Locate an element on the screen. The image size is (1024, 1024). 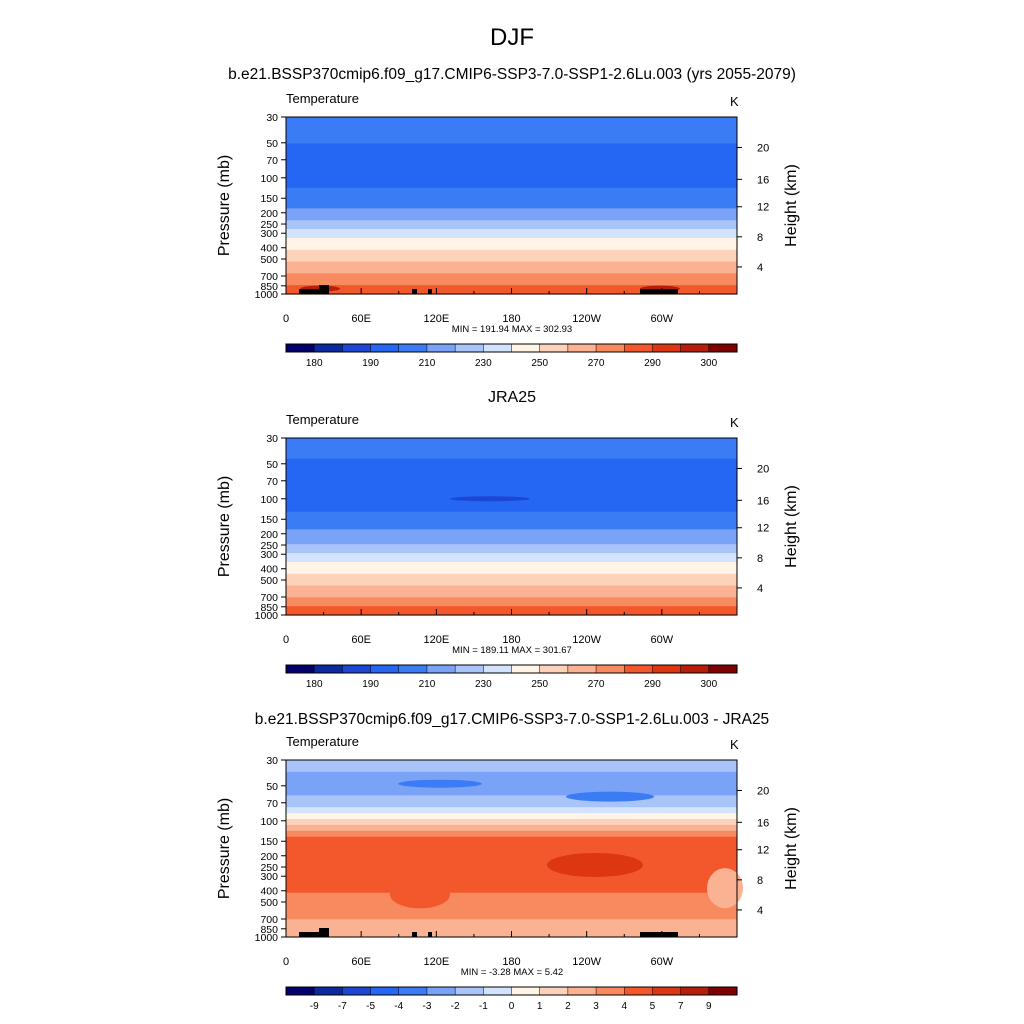
height-tick-label: 12 is located at coordinates (763, 851).